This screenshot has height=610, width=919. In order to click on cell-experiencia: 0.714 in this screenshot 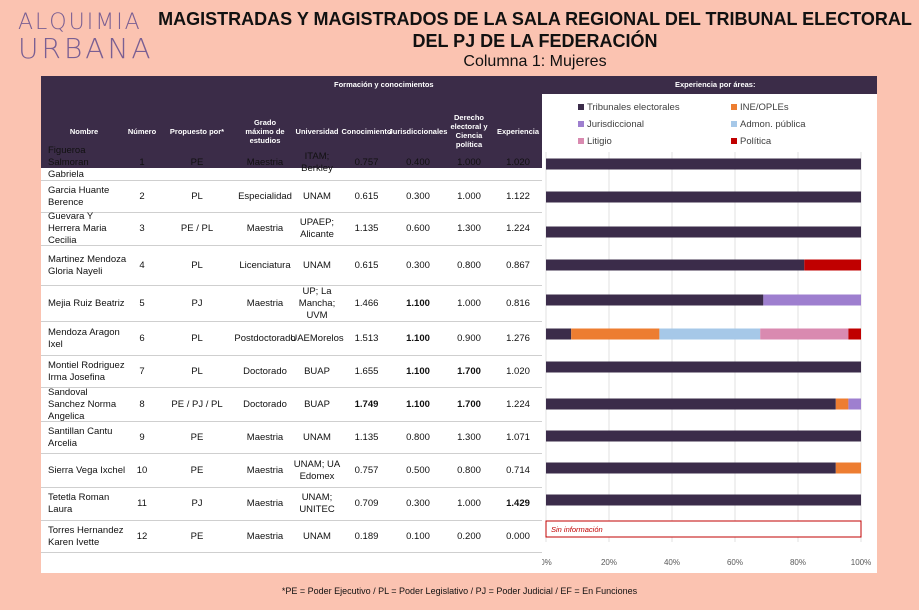, I will do `click(518, 470)`.